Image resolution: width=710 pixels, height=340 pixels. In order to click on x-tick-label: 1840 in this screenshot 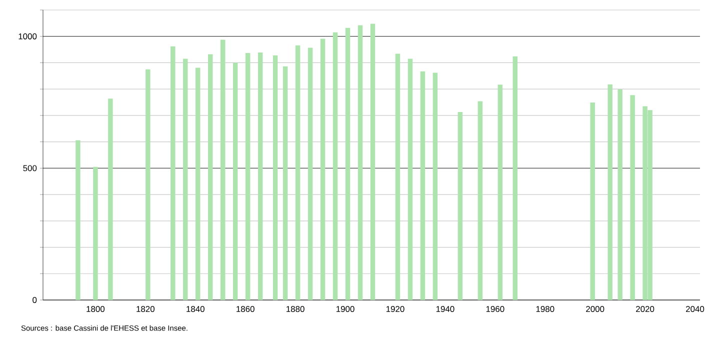, I will do `click(195, 309)`.